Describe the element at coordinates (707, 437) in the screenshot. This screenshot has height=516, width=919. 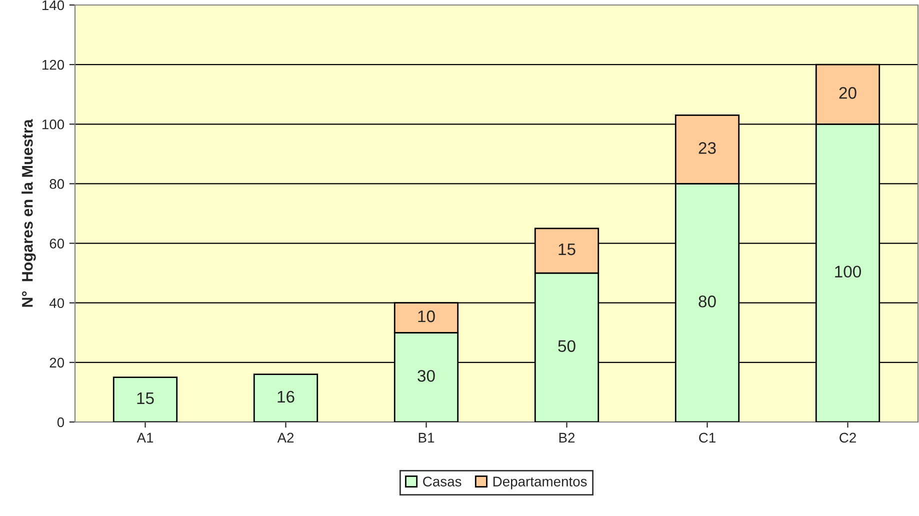
I see `x-tick-label: C1` at that location.